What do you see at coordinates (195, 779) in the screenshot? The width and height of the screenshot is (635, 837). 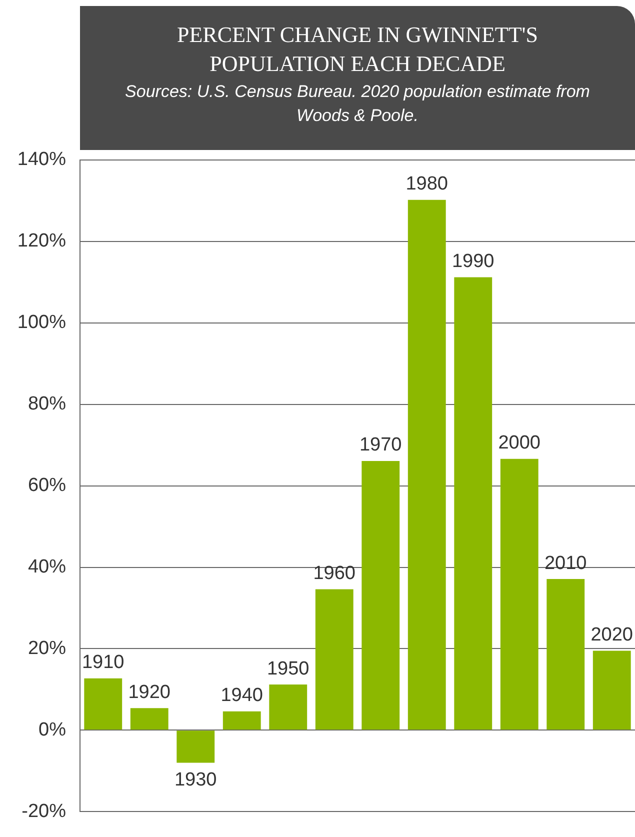 I see `x-tick-label: 1930` at bounding box center [195, 779].